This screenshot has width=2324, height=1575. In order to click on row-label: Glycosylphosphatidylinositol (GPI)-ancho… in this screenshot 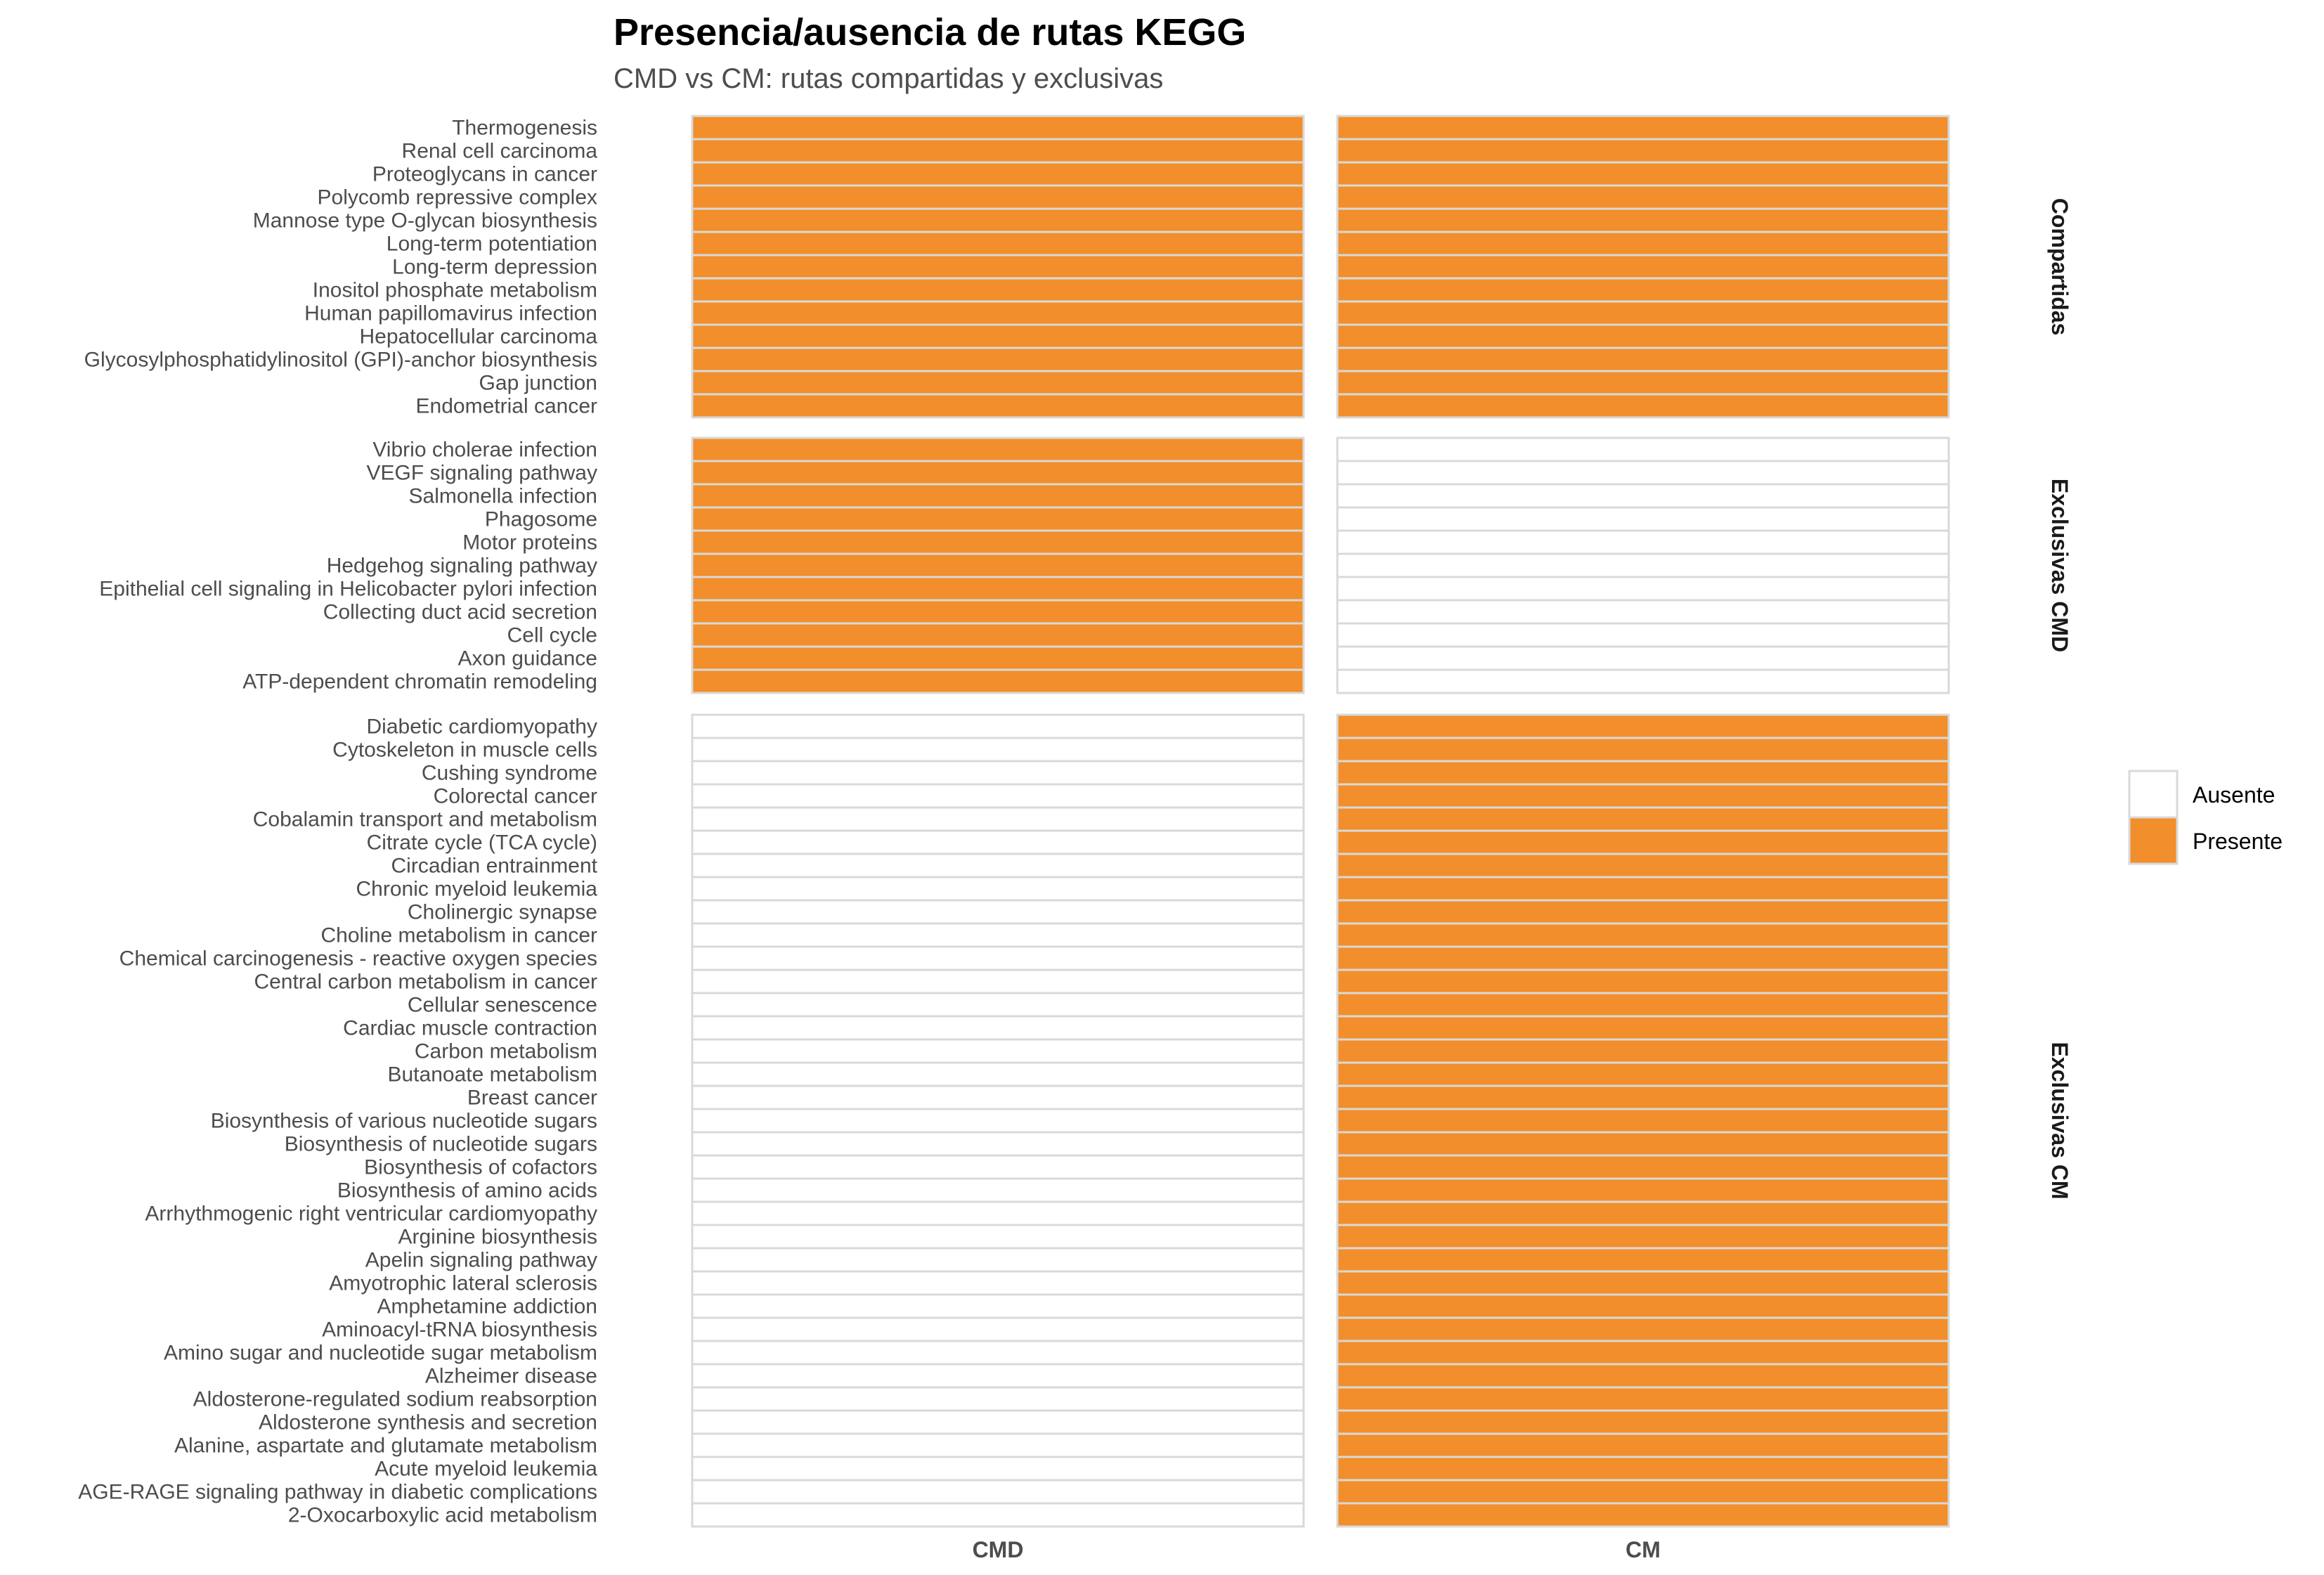, I will do `click(340, 360)`.